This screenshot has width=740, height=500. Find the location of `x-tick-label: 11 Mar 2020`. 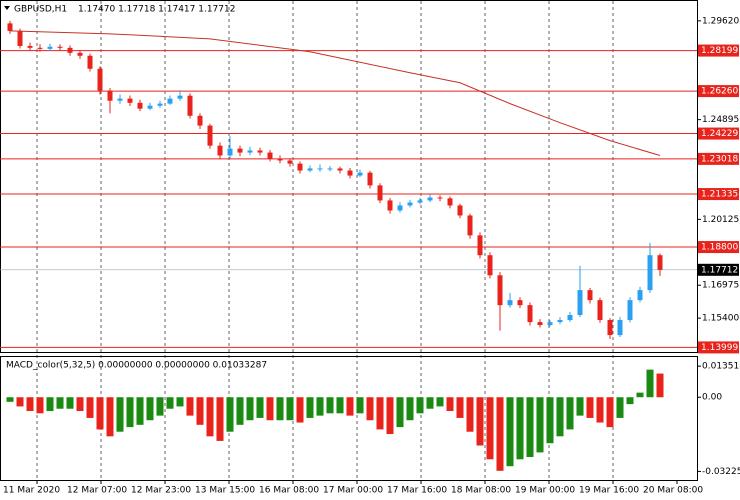

x-tick-label: 11 Mar 2020 is located at coordinates (31, 491).